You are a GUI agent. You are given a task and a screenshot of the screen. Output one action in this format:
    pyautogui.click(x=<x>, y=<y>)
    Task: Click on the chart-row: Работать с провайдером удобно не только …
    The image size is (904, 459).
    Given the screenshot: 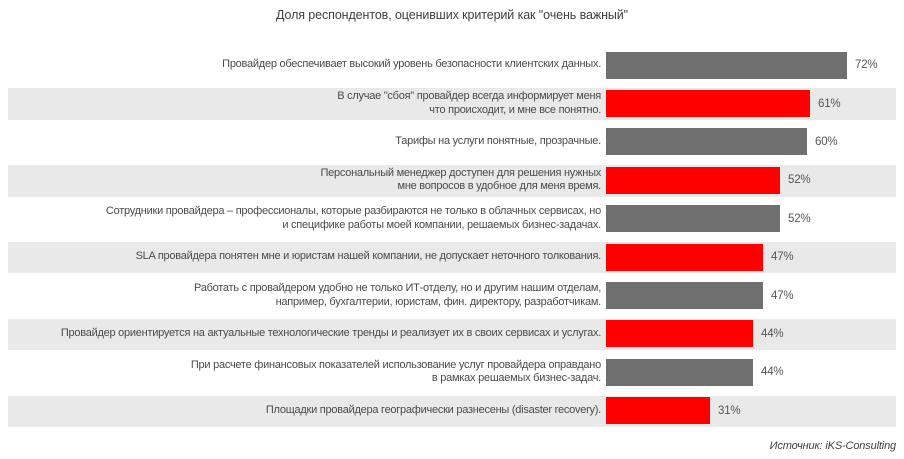 What is the action you would take?
    pyautogui.click(x=452, y=295)
    